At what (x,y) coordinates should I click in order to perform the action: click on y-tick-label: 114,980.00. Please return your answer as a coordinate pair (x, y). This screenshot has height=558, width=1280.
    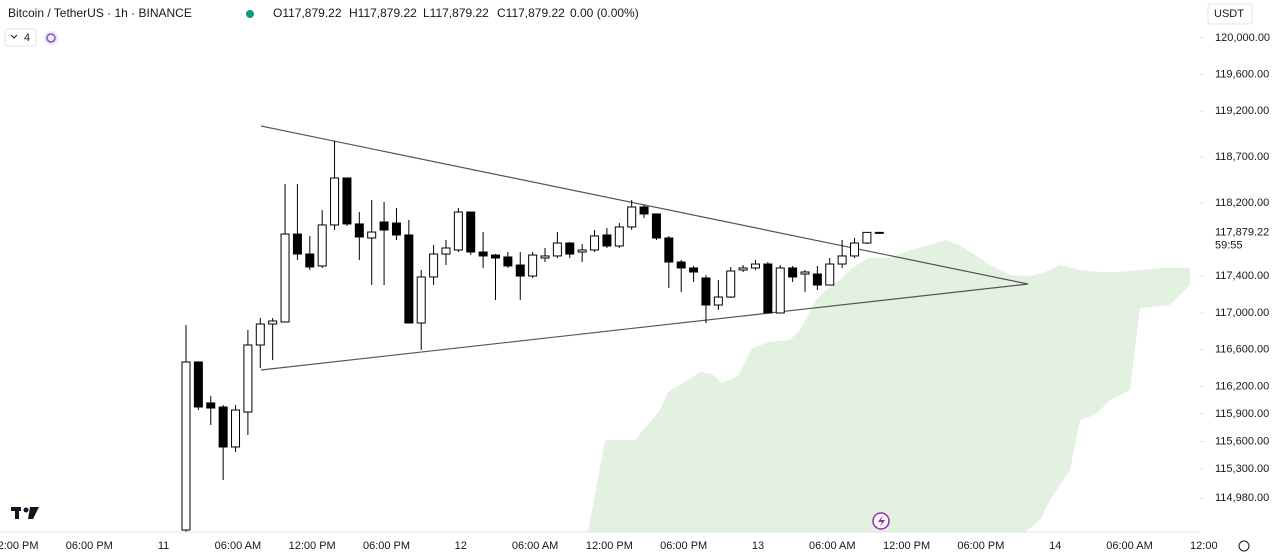
    Looking at the image, I should click on (1242, 498).